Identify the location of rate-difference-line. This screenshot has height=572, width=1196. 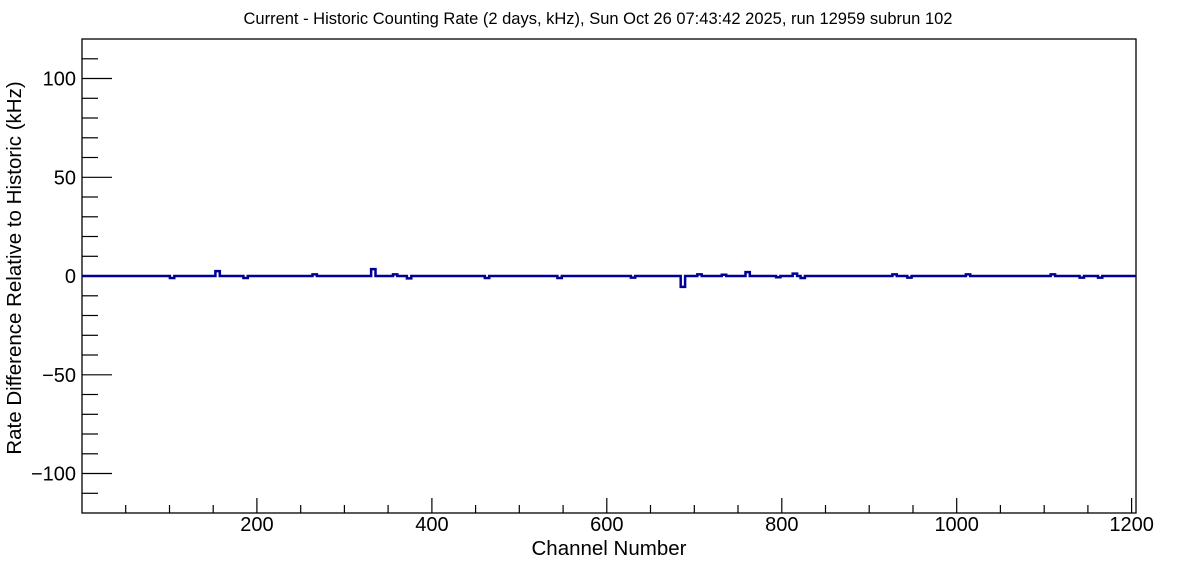
(609, 278).